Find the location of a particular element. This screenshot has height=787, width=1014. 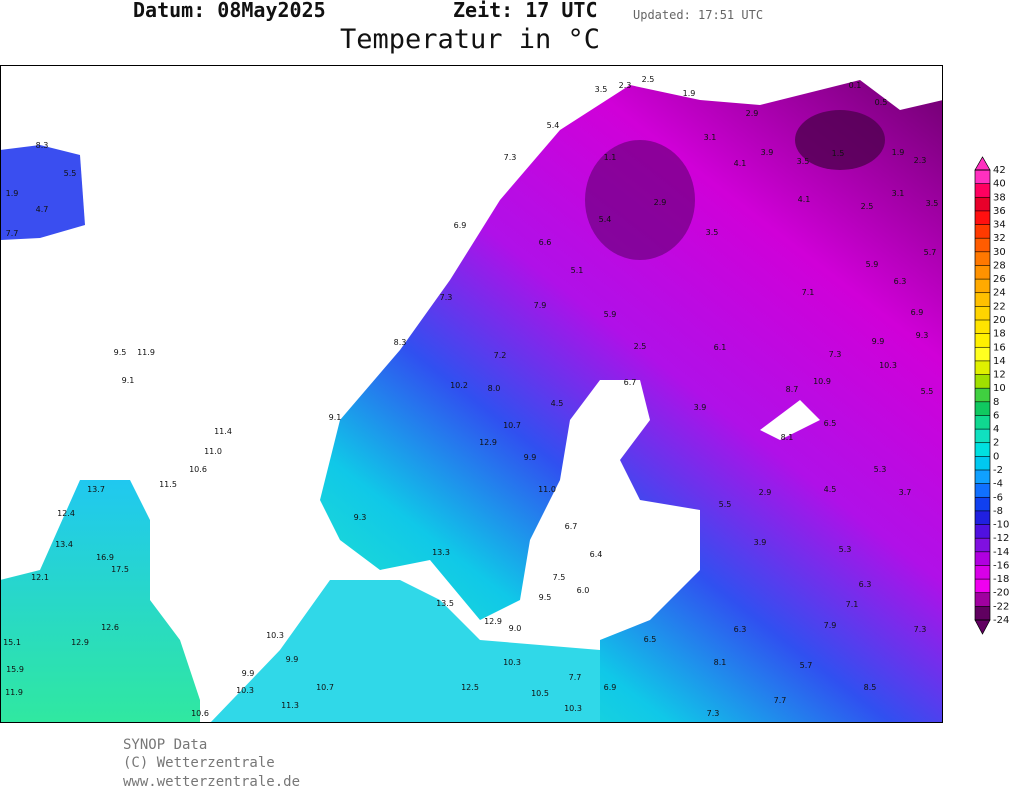

station-value: 6.1 is located at coordinates (720, 347).